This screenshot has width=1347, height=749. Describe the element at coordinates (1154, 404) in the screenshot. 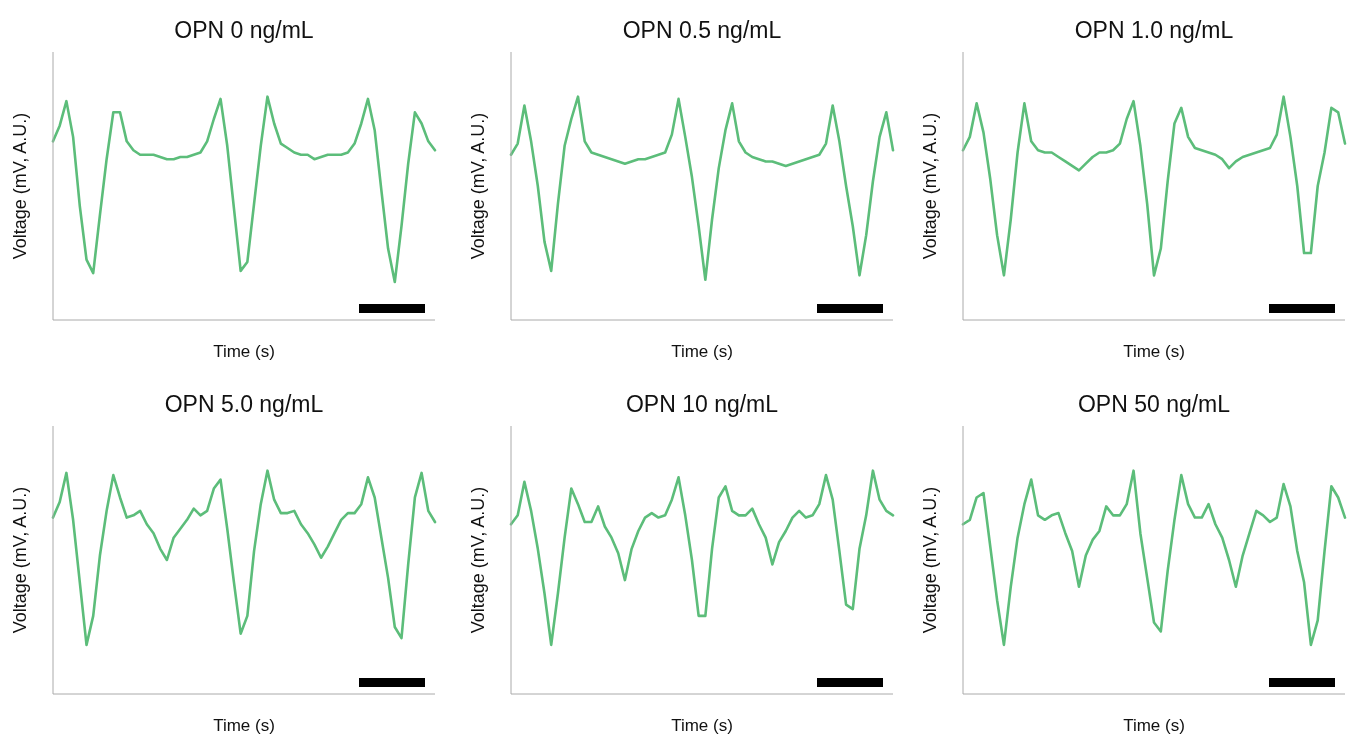

I see `chart-title: OPN 50 ng/mL` at that location.